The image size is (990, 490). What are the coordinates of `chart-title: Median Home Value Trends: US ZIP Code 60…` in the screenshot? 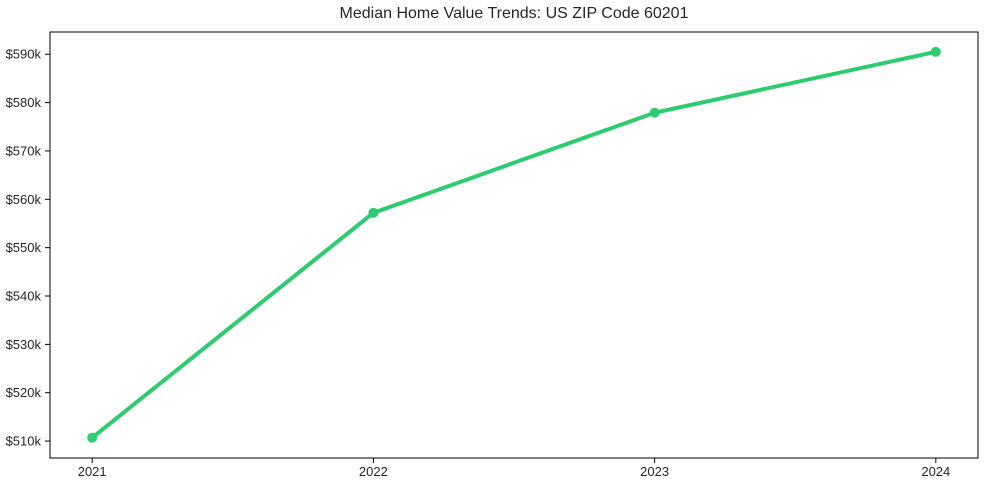 It's located at (514, 13).